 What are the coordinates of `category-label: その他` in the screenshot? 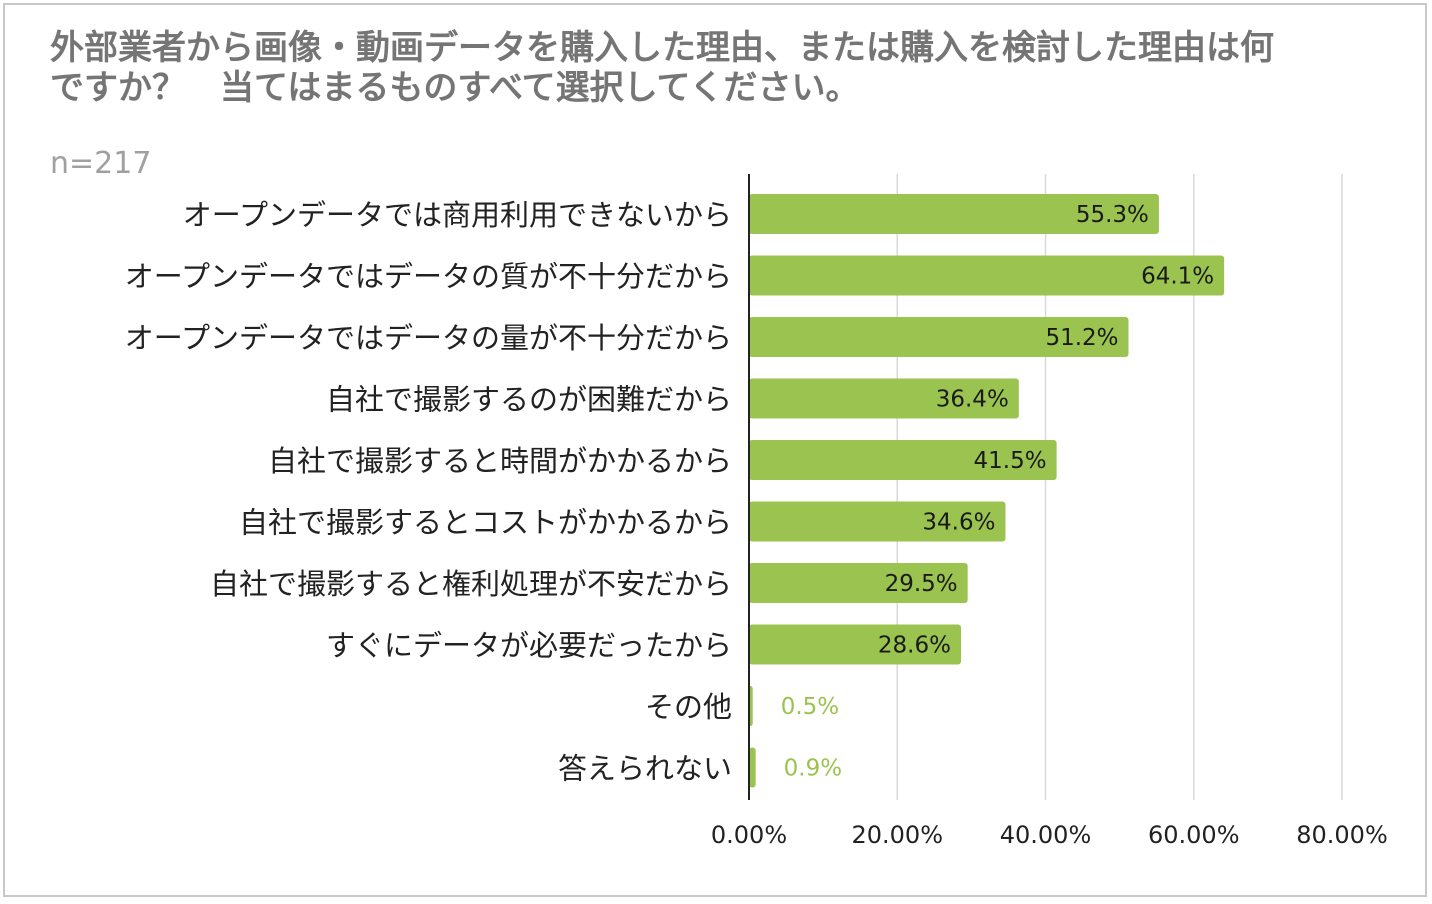 It's located at (688, 707).